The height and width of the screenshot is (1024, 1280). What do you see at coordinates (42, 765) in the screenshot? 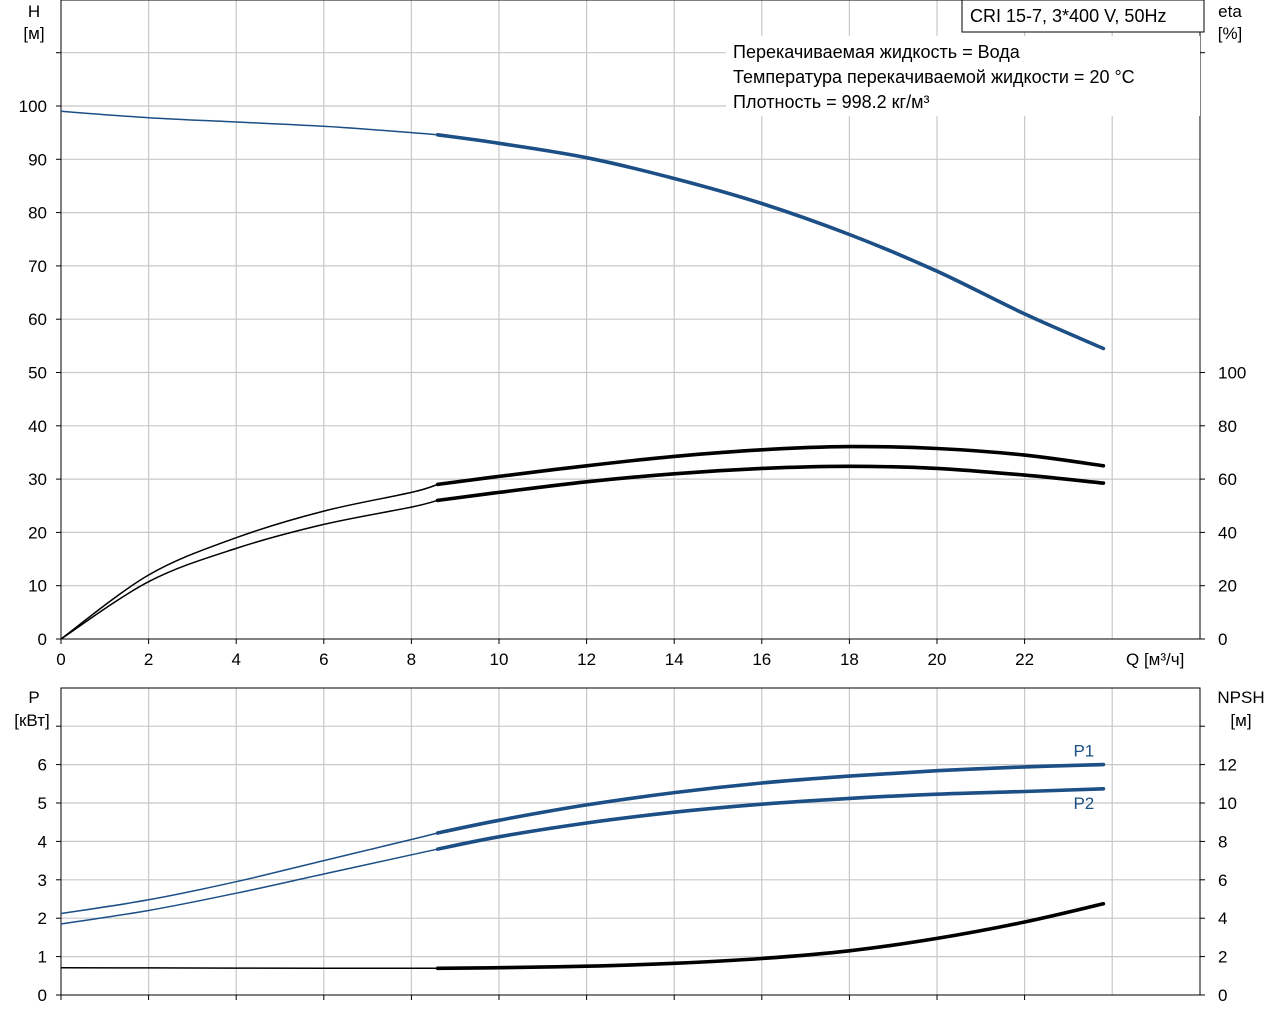
I see `left-tick-label: 6` at bounding box center [42, 765].